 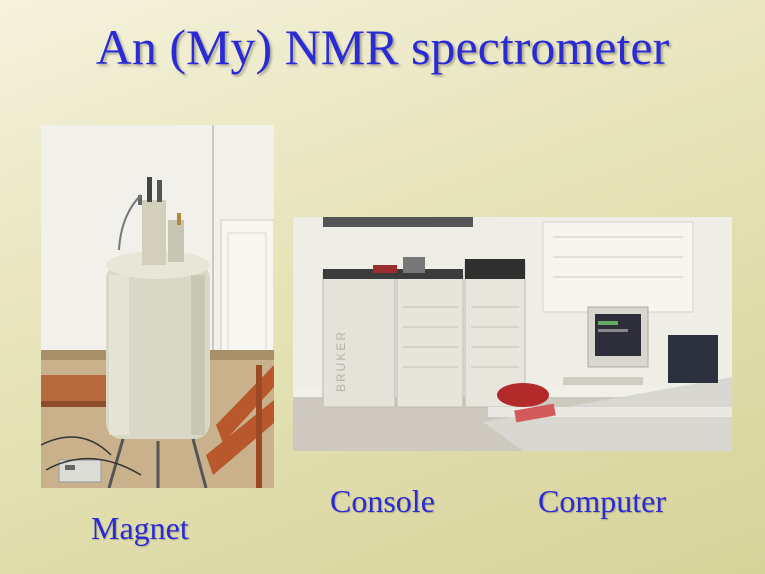 What do you see at coordinates (602, 501) in the screenshot?
I see `computer-caption: Computer` at bounding box center [602, 501].